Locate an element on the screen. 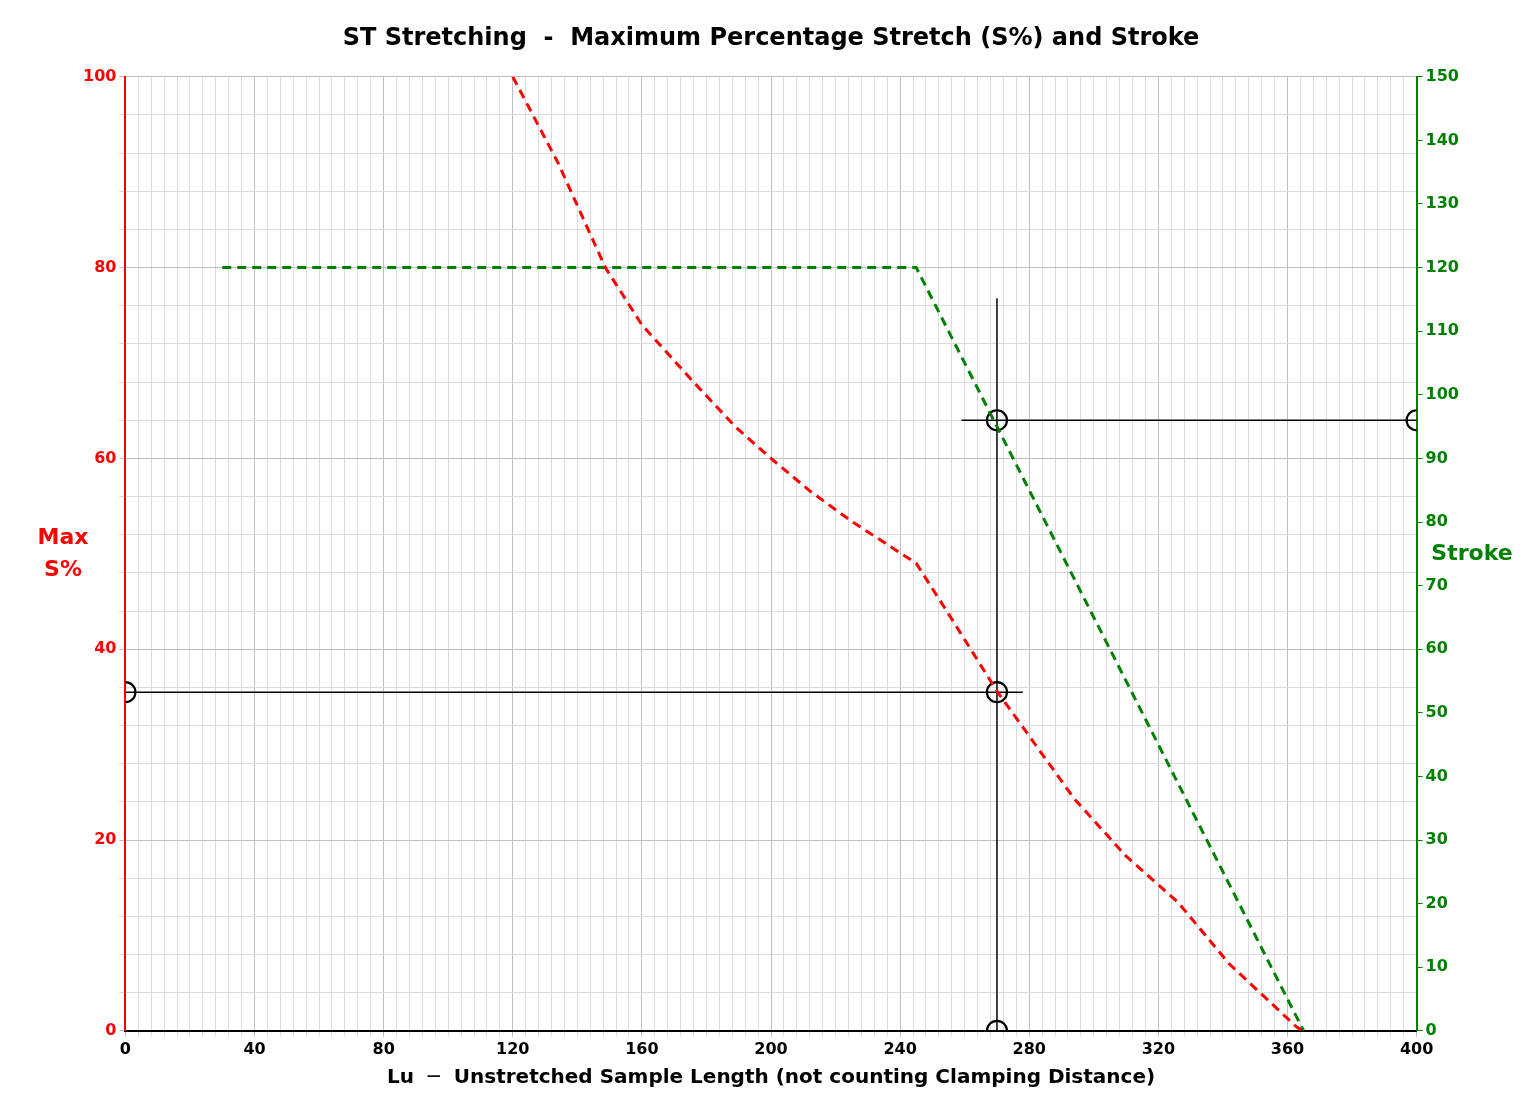 The height and width of the screenshot is (1114, 1532). y2-tick-label: 30 is located at coordinates (1436, 839).